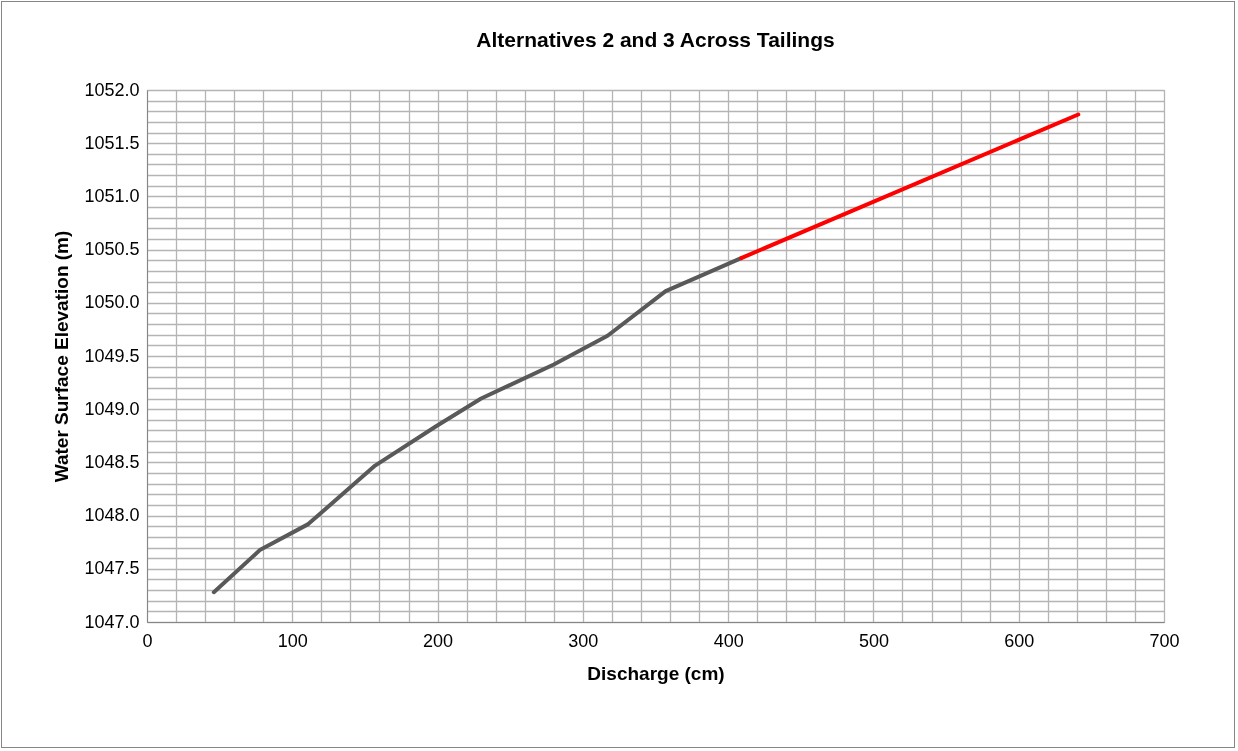 This screenshot has height=751, width=1238. I want to click on y-tick-label: 1051.0, so click(112, 195).